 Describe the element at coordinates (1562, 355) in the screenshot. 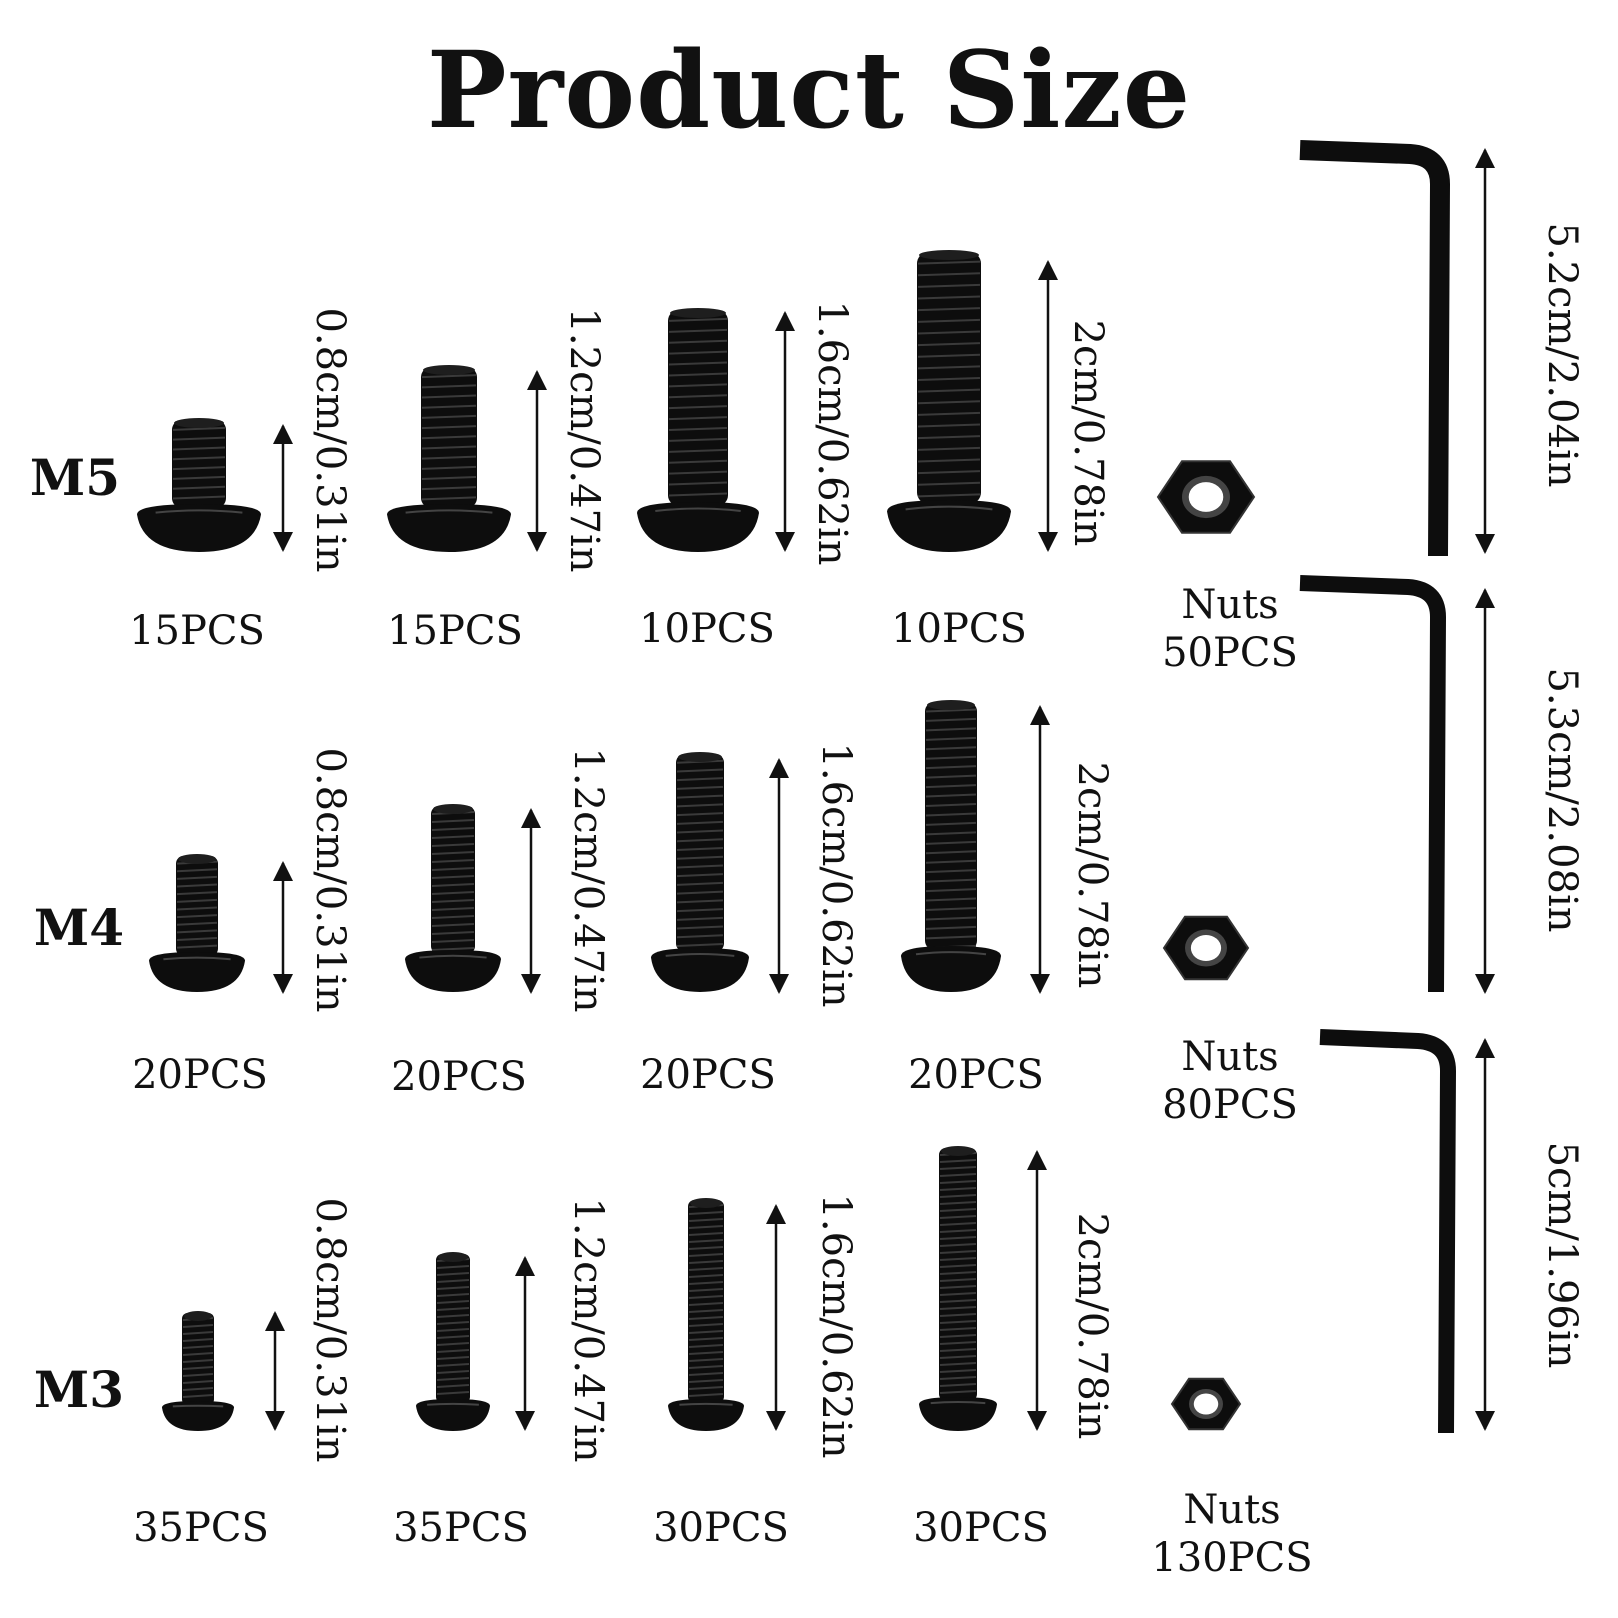

I see `wrench-dimension: 5.2cm/2.04in` at that location.